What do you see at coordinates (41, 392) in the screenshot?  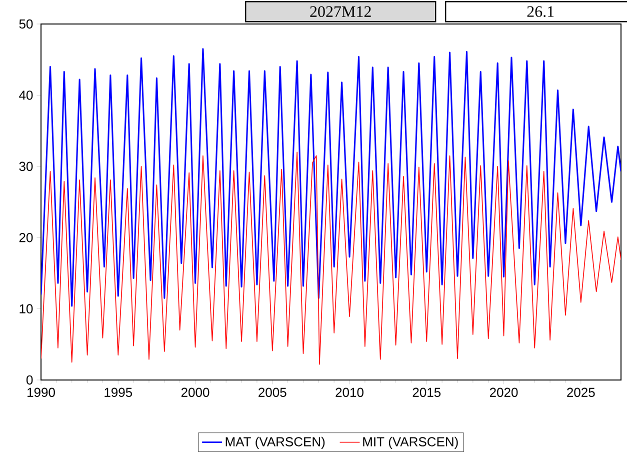 I see `x-tick-label: 1990` at bounding box center [41, 392].